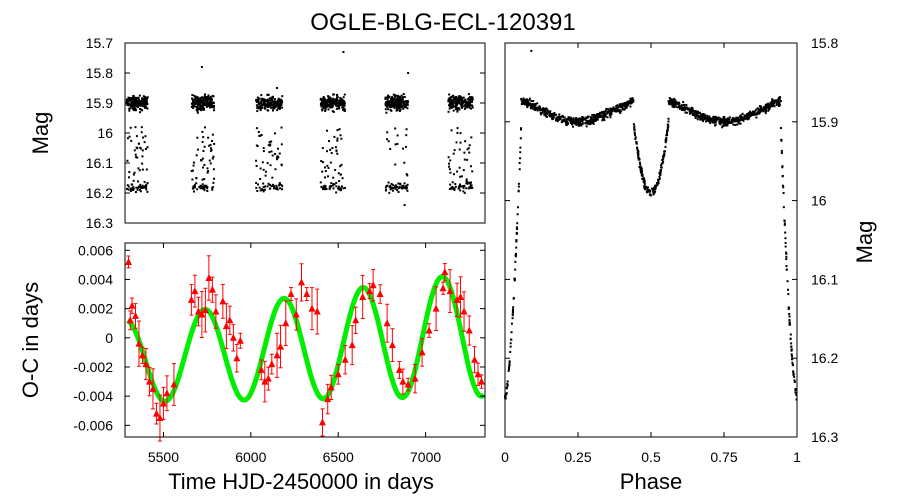  I want to click on y-tick-label: -0.002, so click(93, 367).